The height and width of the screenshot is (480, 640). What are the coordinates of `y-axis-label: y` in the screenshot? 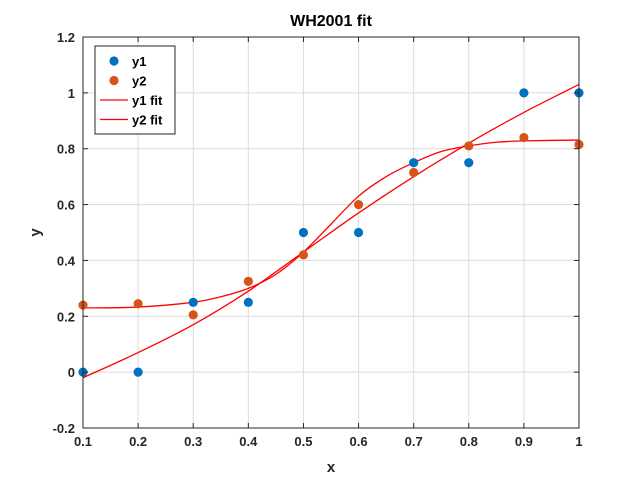 It's located at (35, 232).